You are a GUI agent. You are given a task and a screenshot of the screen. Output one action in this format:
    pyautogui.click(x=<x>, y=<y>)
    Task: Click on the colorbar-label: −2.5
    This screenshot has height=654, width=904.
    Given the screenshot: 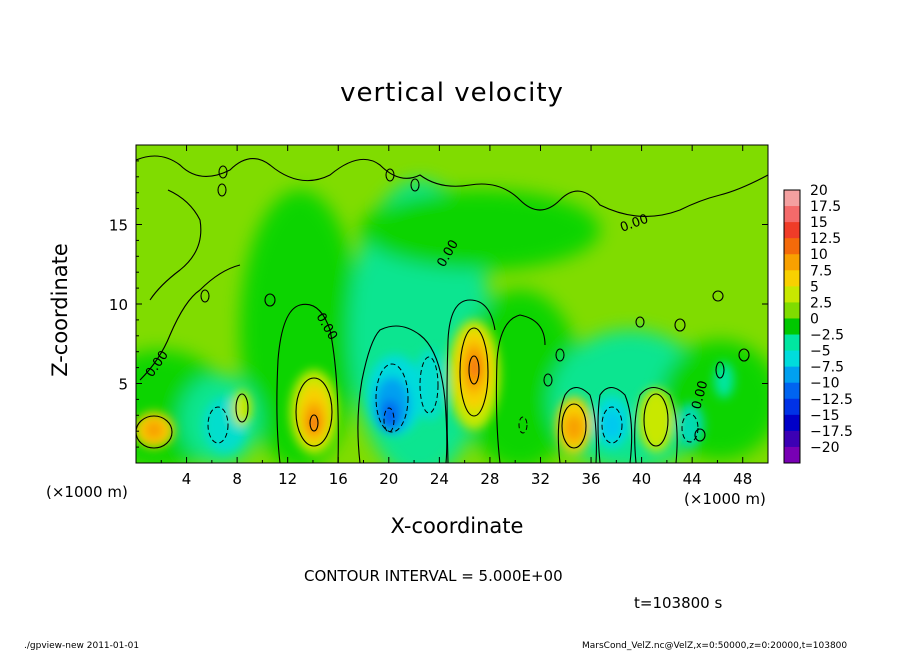 What is the action you would take?
    pyautogui.click(x=827, y=336)
    